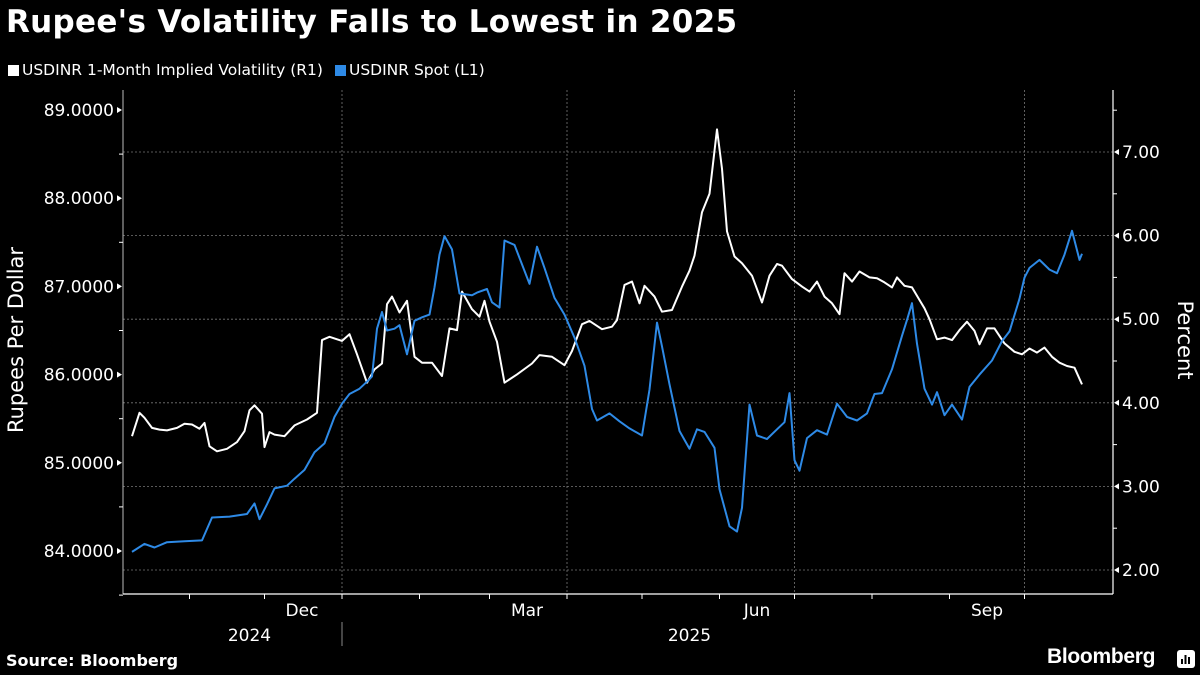  Describe the element at coordinates (13, 70) in the screenshot. I see `legend-swatch-volatility` at that location.